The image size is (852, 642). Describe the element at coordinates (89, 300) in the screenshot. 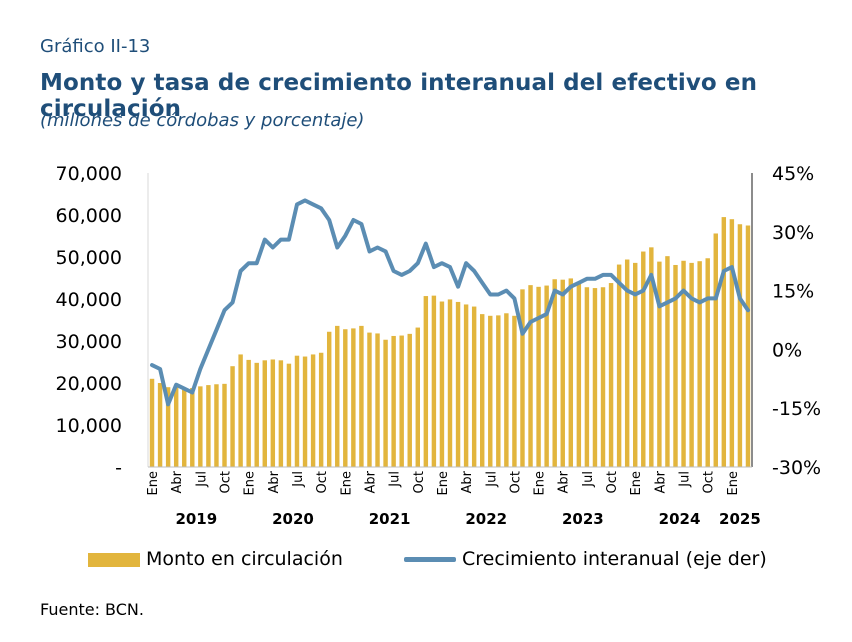

I see `left-tick-label: 40,000` at that location.